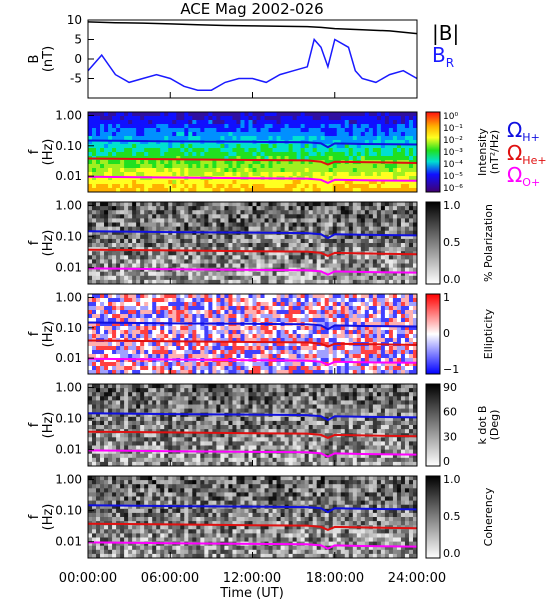 Image resolution: width=550 pixels, height=600 pixels. What do you see at coordinates (488, 516) in the screenshot?
I see `colorbar-label: Coherency` at bounding box center [488, 516].